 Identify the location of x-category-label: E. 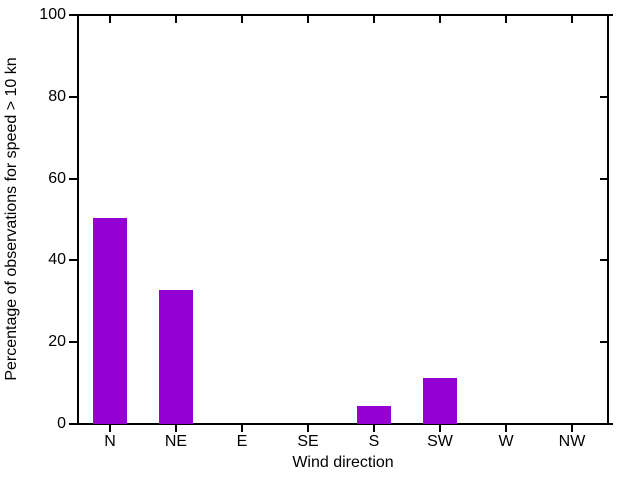
(242, 441).